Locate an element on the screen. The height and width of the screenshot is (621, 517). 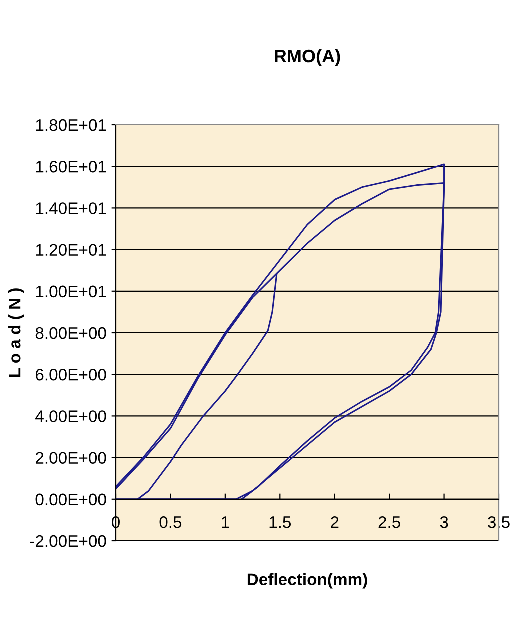
y-tick-label: 2.00E+00 is located at coordinates (71, 458).